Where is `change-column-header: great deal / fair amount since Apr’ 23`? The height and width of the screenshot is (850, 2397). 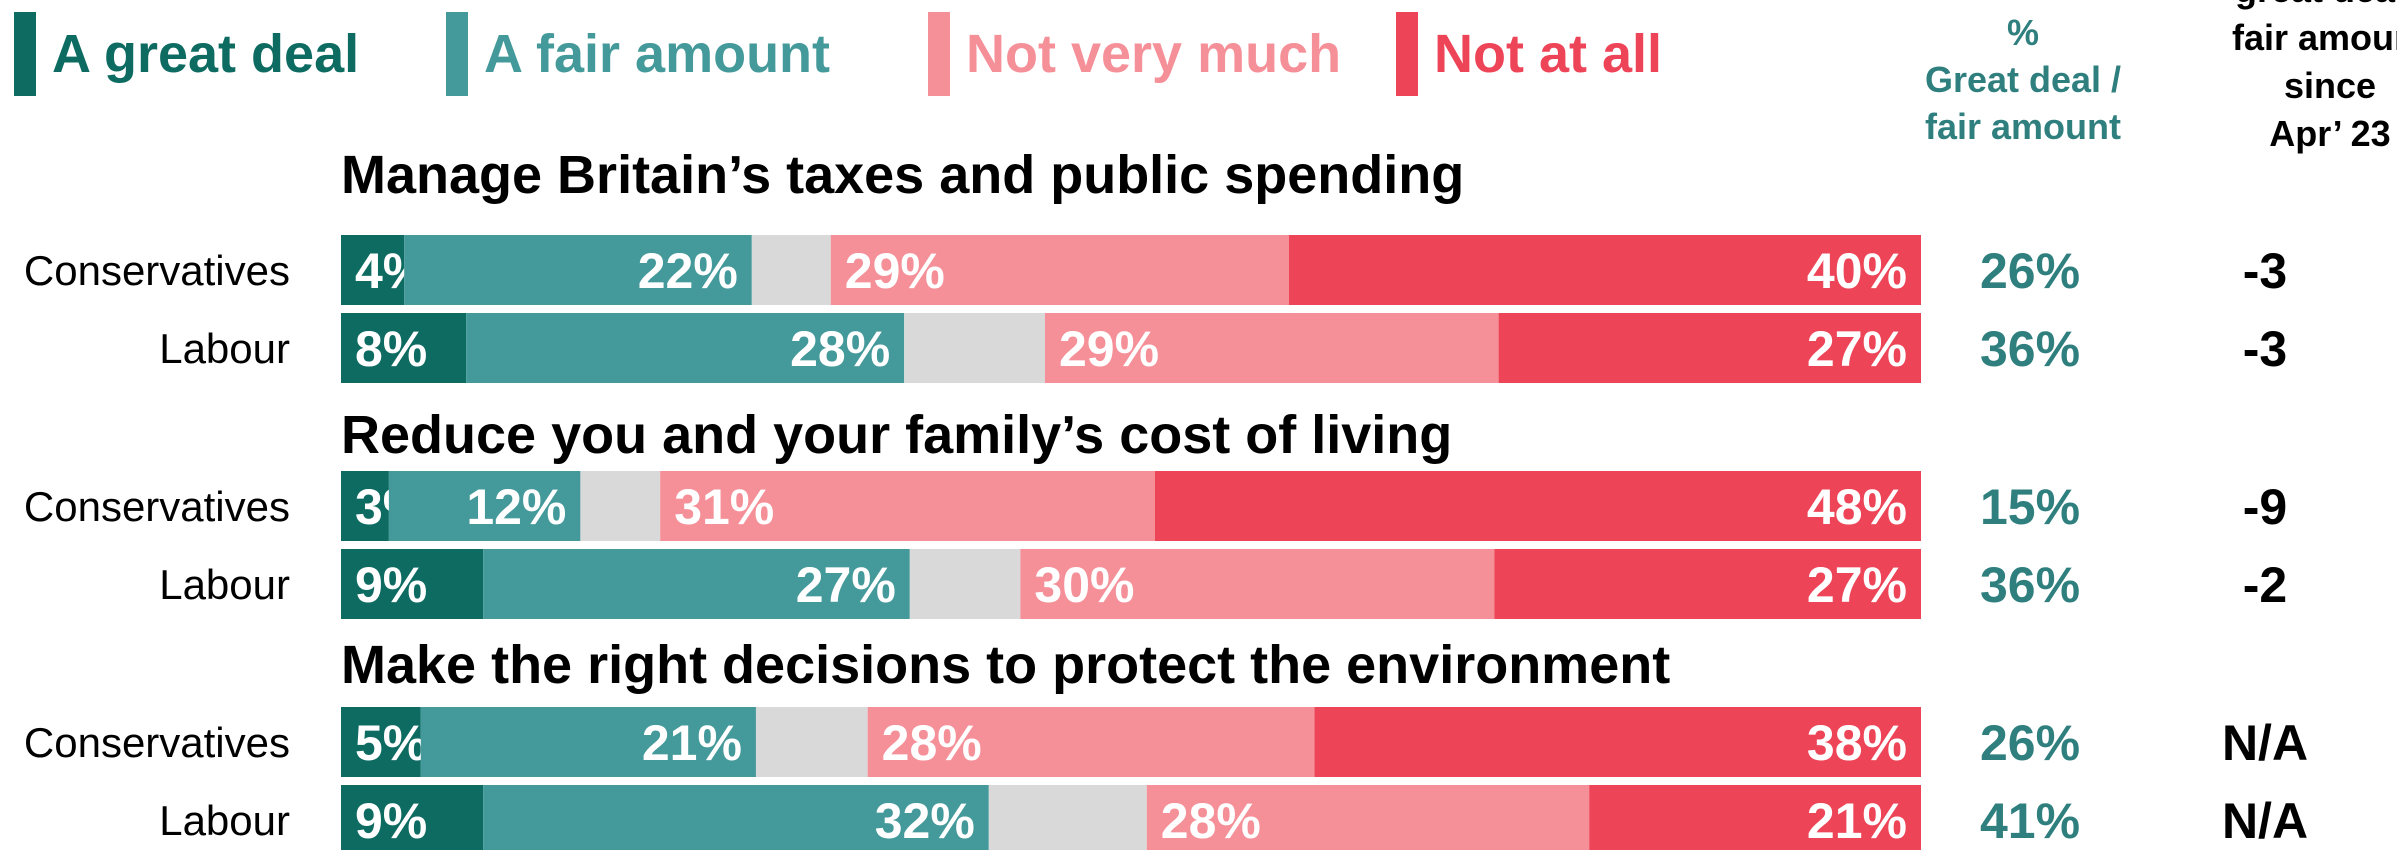
change-column-header: great deal / fair amount since Apr’ 23 is located at coordinates (2314, 77).